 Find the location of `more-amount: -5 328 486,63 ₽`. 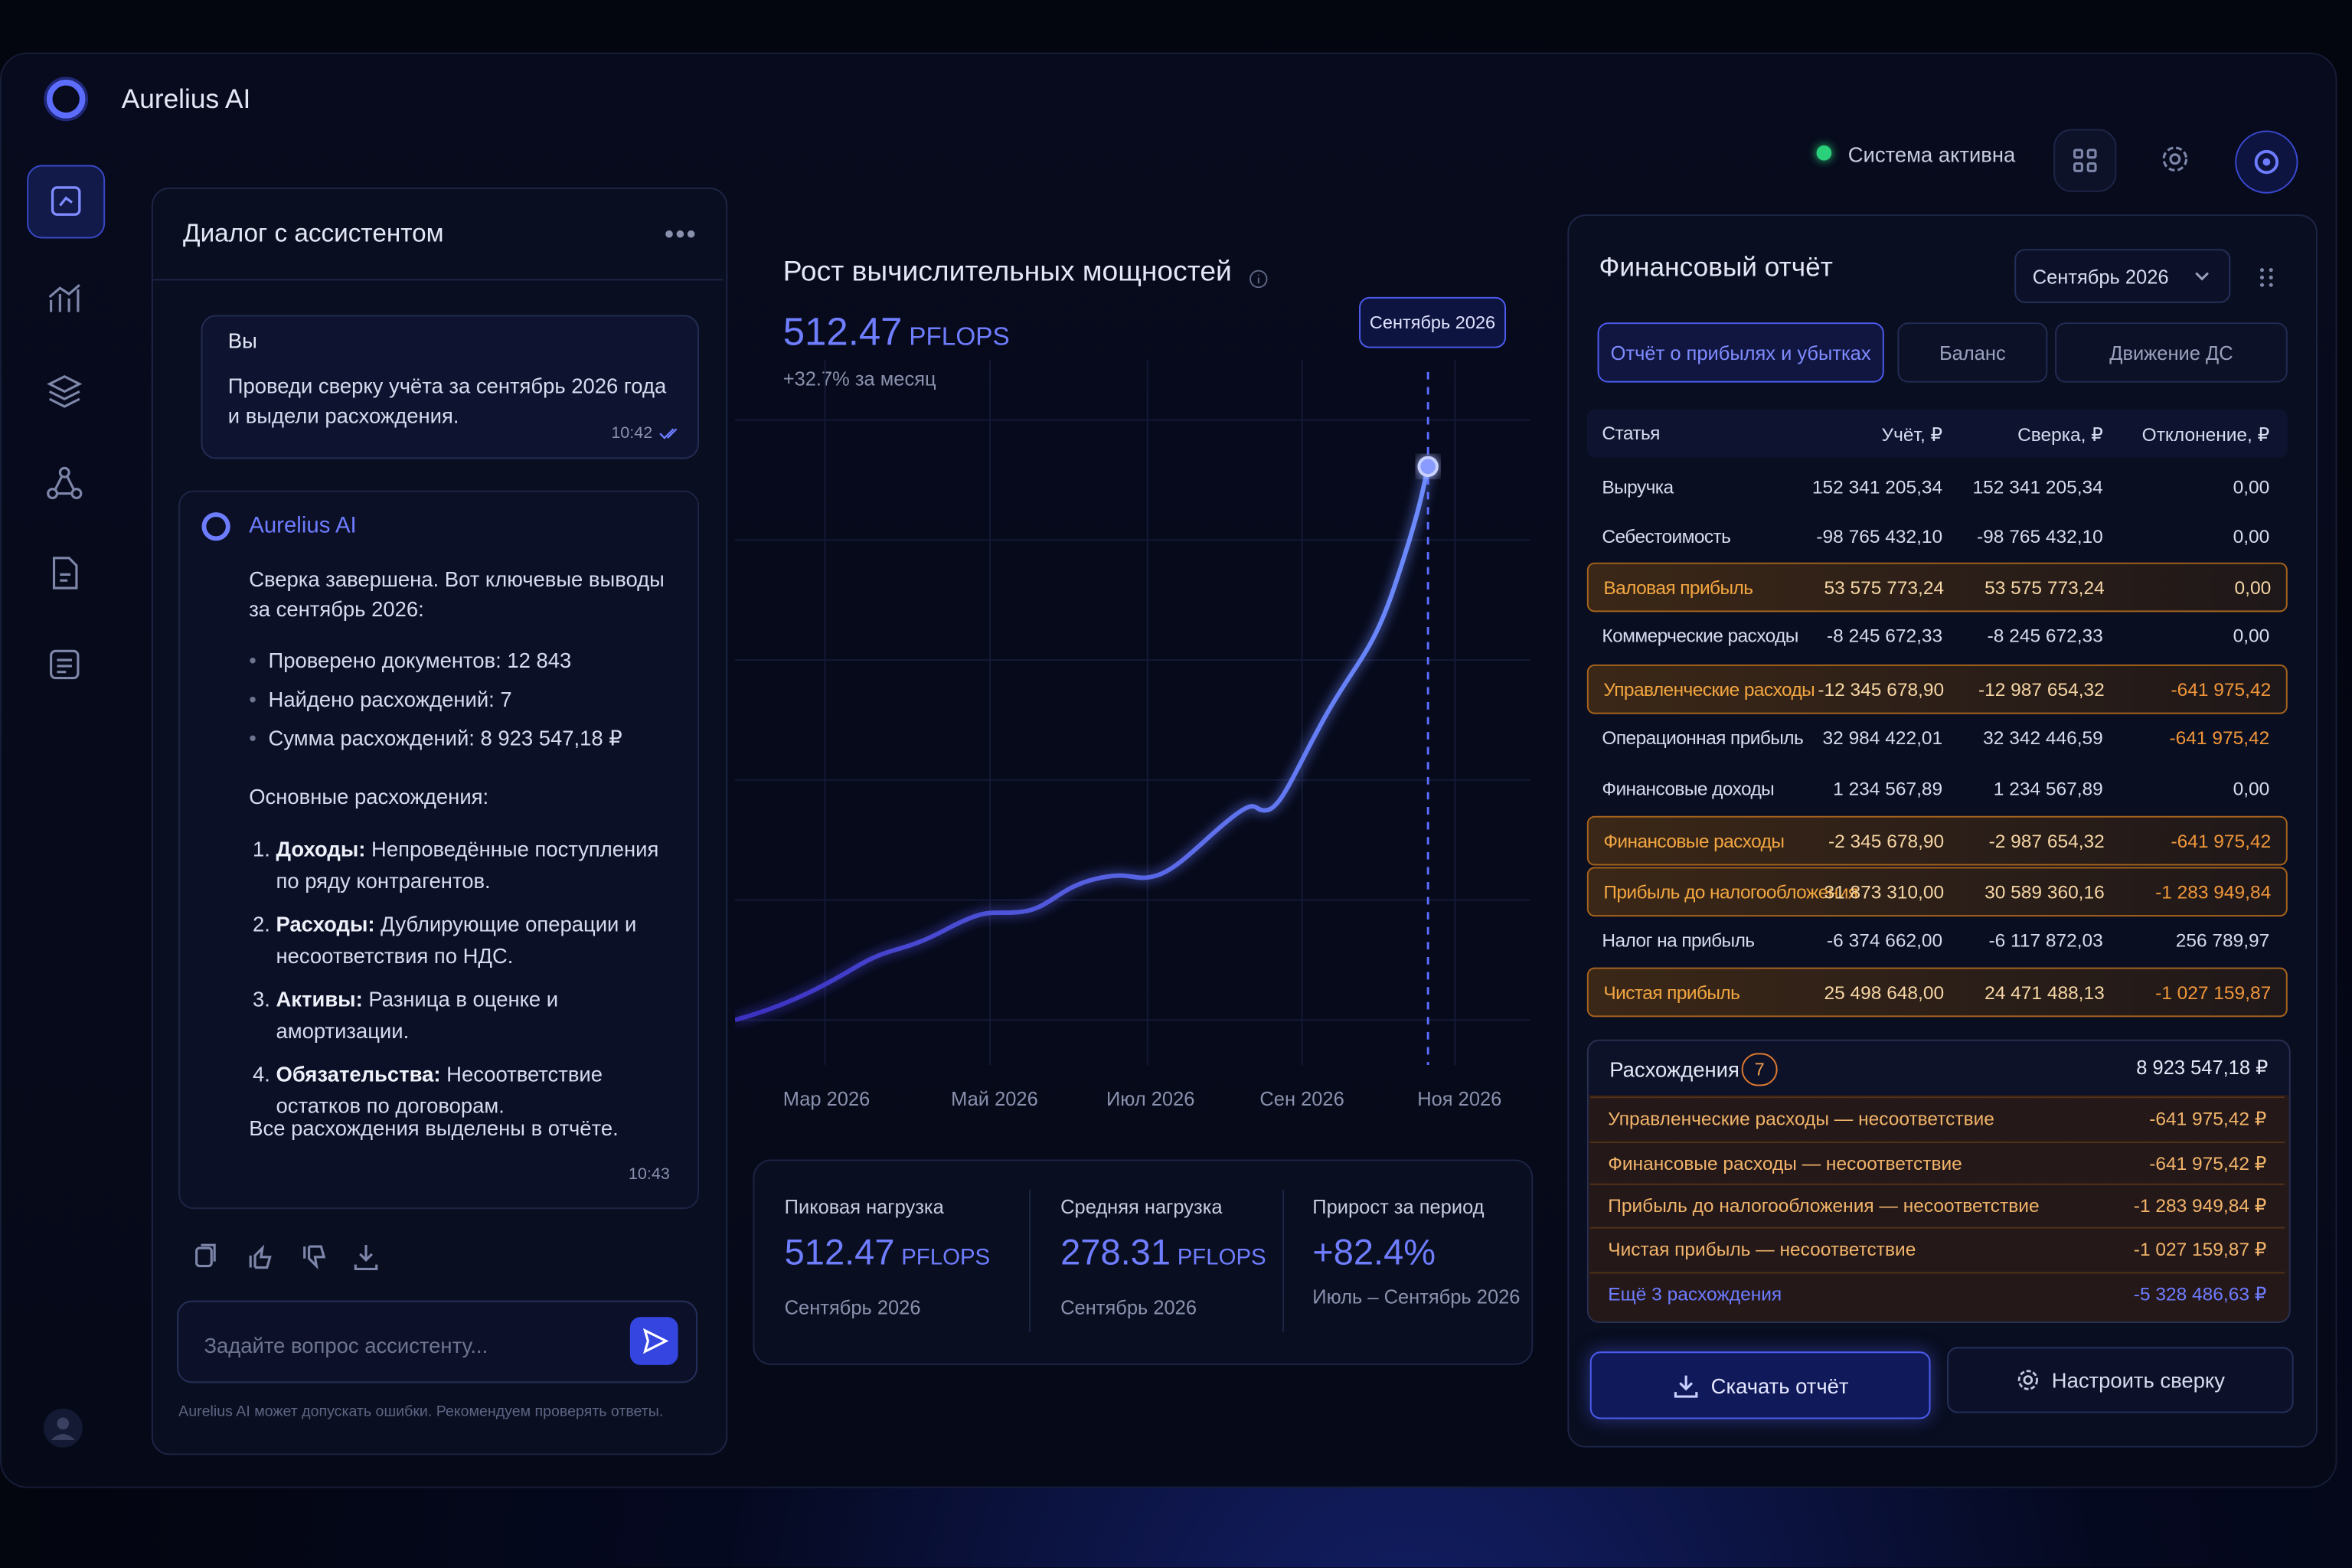

more-amount: -5 328 486,63 ₽ is located at coordinates (2200, 1294).